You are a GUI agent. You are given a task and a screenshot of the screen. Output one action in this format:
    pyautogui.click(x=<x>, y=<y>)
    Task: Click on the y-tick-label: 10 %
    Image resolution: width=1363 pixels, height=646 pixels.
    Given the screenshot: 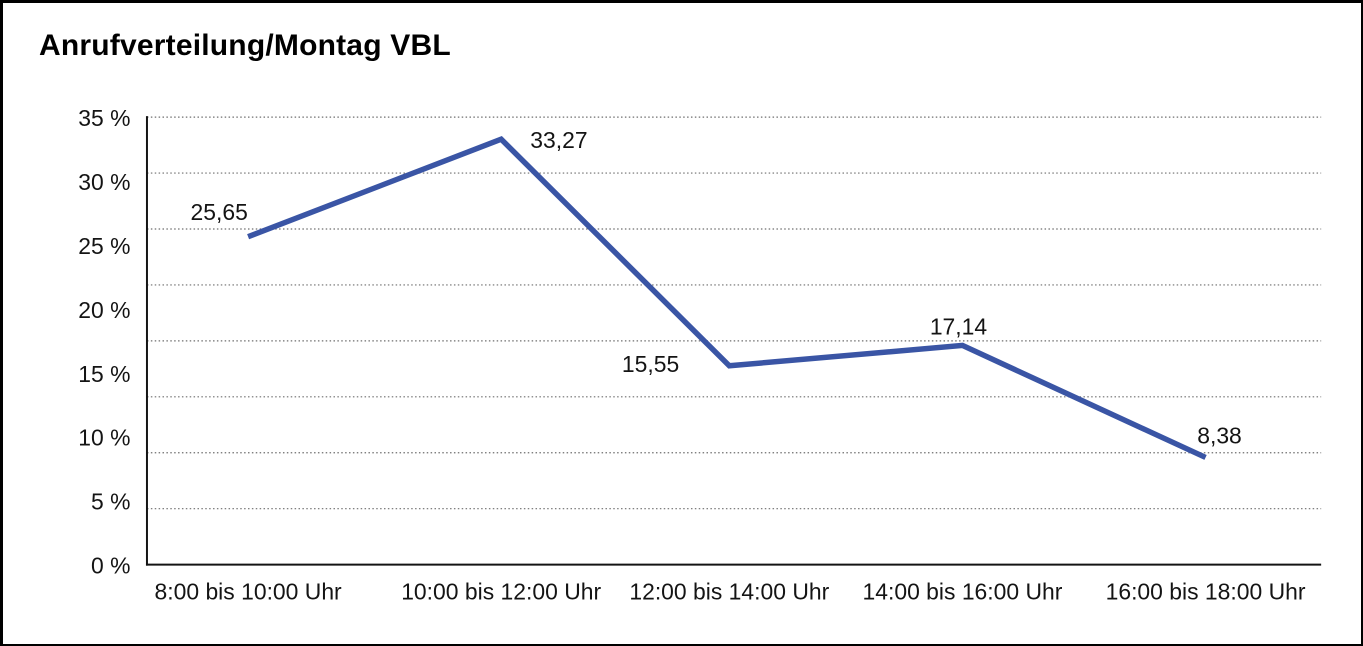 What is the action you would take?
    pyautogui.click(x=104, y=438)
    